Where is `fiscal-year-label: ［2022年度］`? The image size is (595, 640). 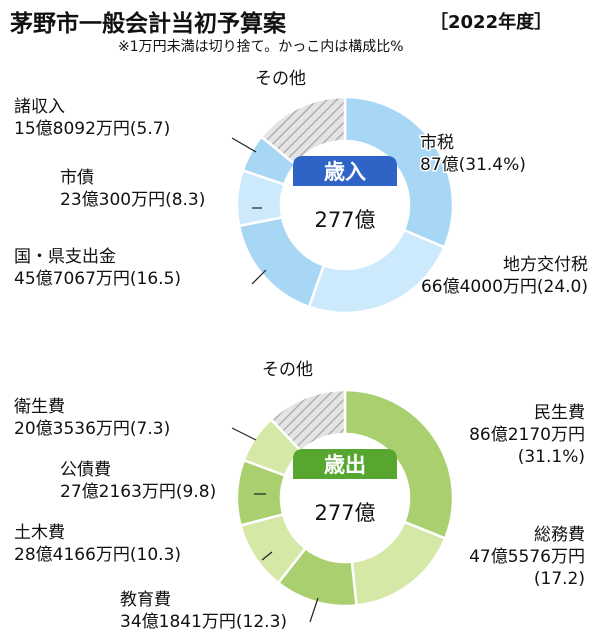 fiscal-year-label: ［2022年度］ is located at coordinates (491, 22).